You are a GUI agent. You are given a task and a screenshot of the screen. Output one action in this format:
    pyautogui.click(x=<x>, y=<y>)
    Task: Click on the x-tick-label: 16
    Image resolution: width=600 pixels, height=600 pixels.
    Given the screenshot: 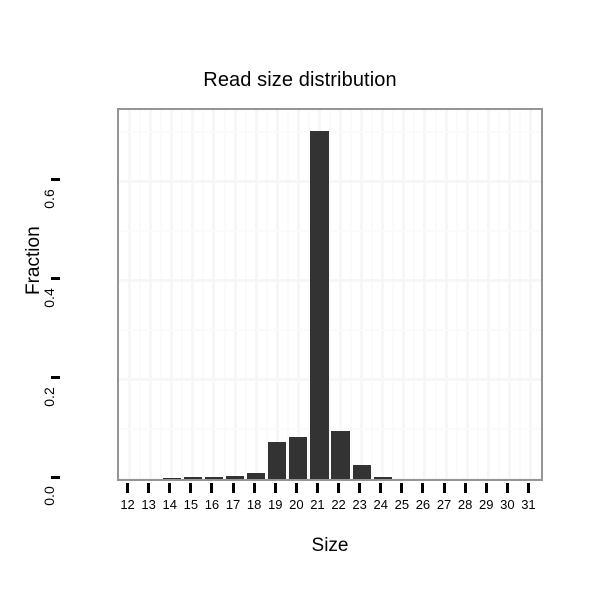 What is the action you would take?
    pyautogui.click(x=212, y=504)
    